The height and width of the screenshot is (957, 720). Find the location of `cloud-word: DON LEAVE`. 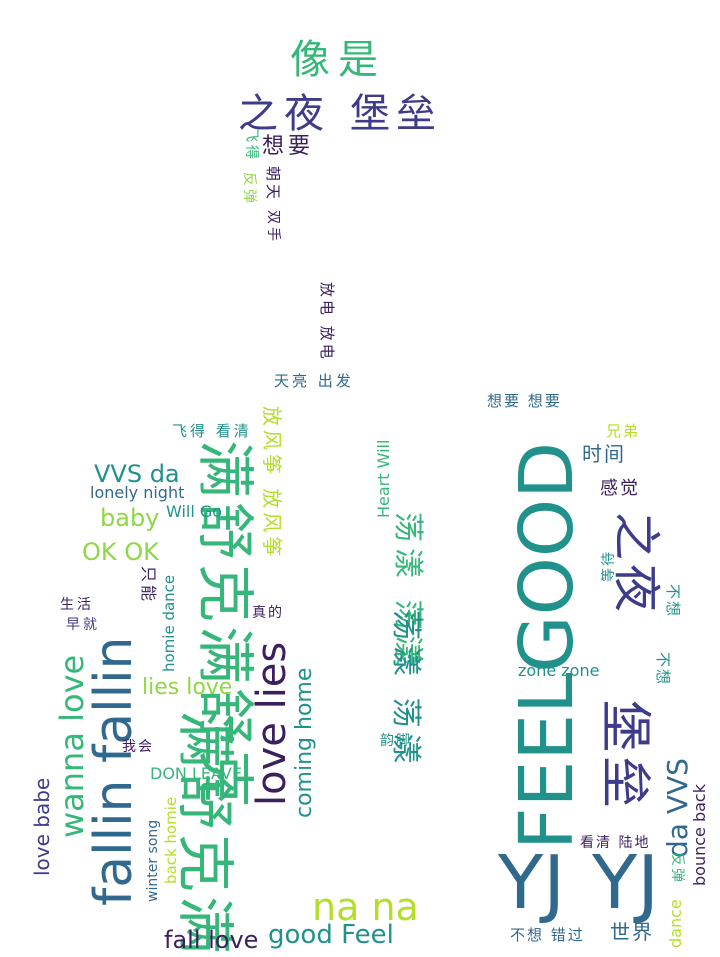

cloud-word: DON LEAVE is located at coordinates (196, 773).